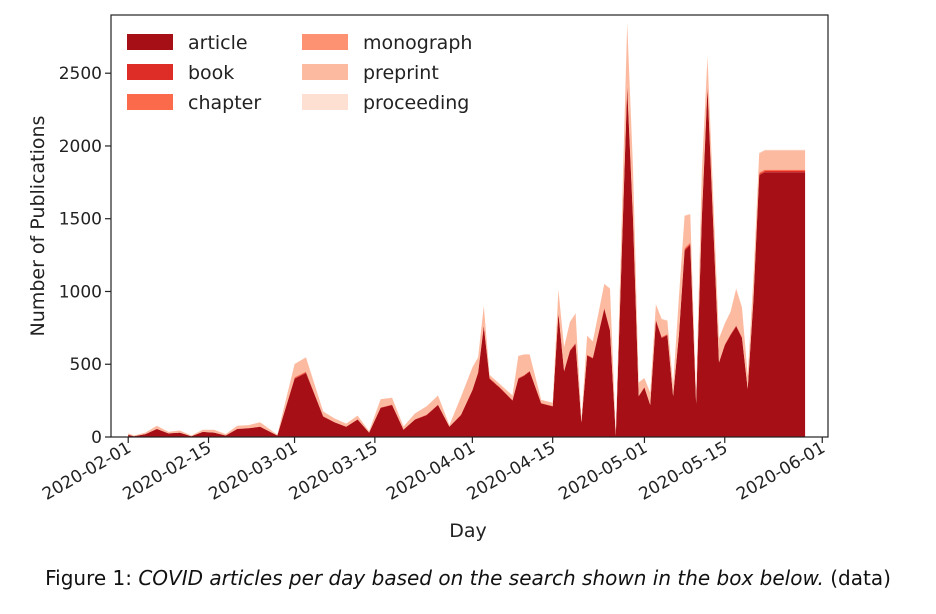 This screenshot has width=936, height=614. I want to click on legend-label-proceeding: proceeding, so click(416, 103).